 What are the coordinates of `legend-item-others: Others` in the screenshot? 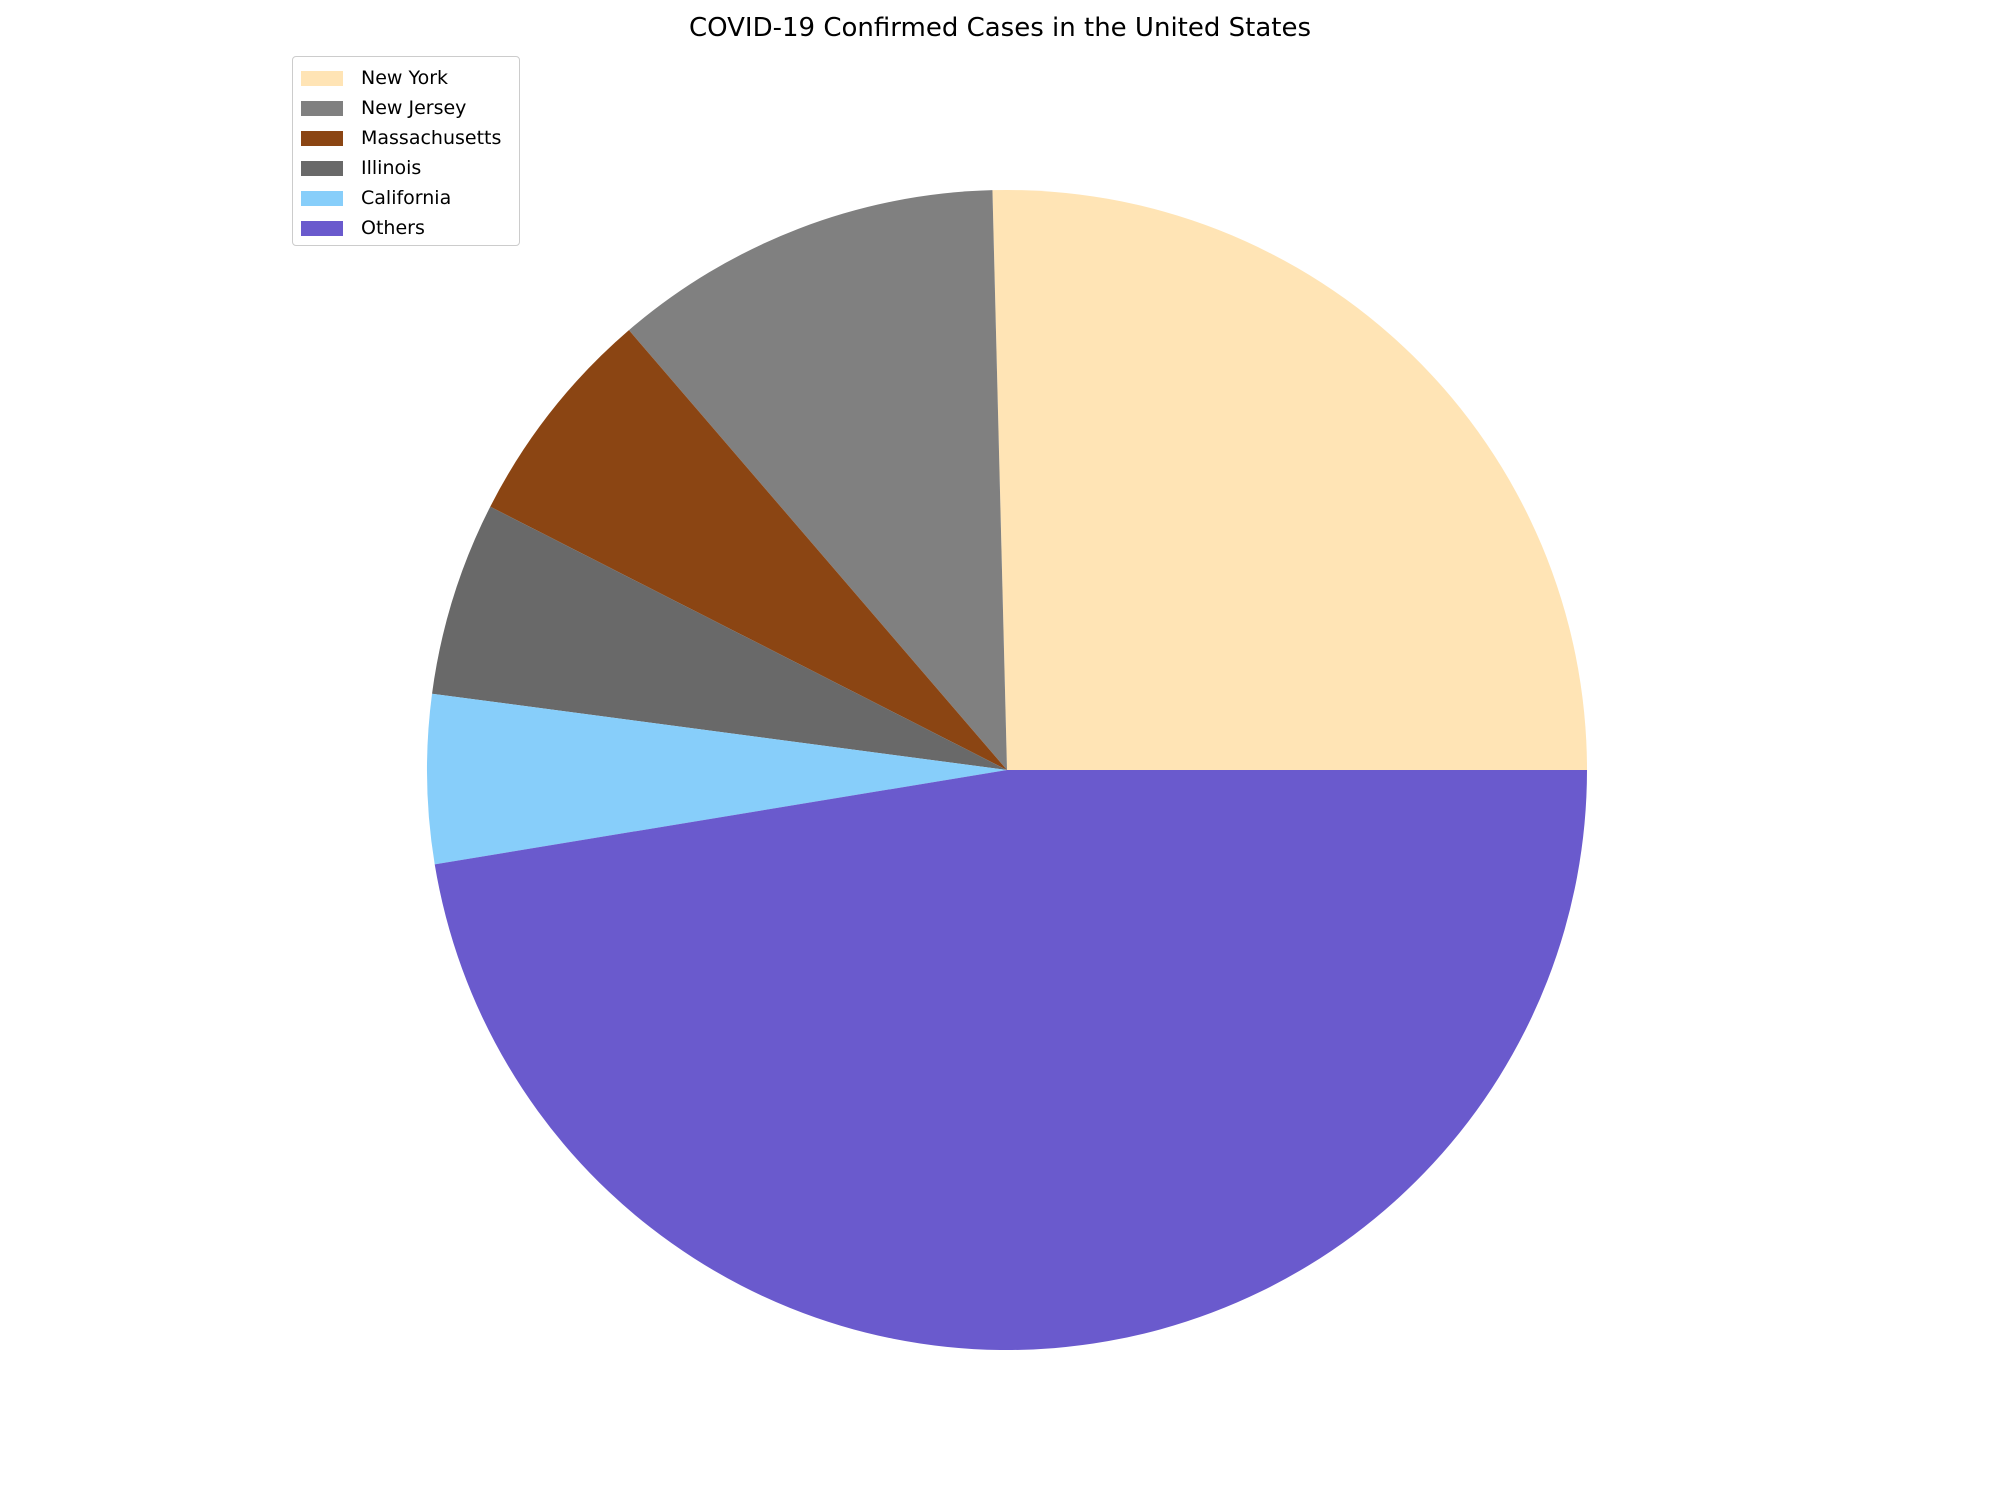 It's located at (406, 228).